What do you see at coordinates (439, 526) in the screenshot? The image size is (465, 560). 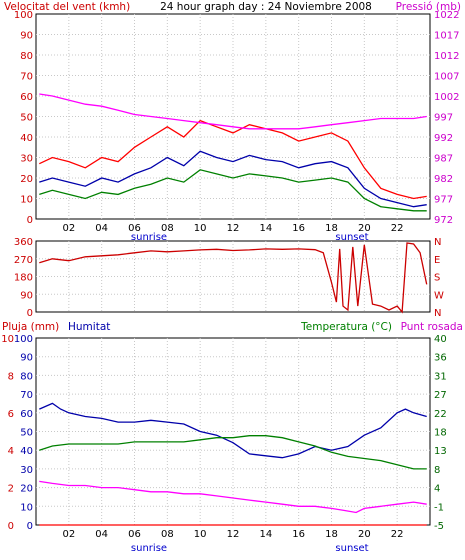 I see `y-tick-label: -5` at bounding box center [439, 526].